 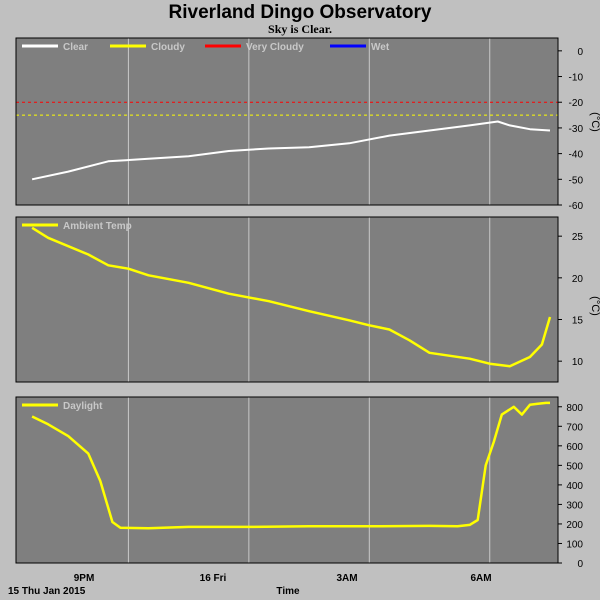 I want to click on page-title: Riverland Dingo Observatory, so click(x=300, y=12).